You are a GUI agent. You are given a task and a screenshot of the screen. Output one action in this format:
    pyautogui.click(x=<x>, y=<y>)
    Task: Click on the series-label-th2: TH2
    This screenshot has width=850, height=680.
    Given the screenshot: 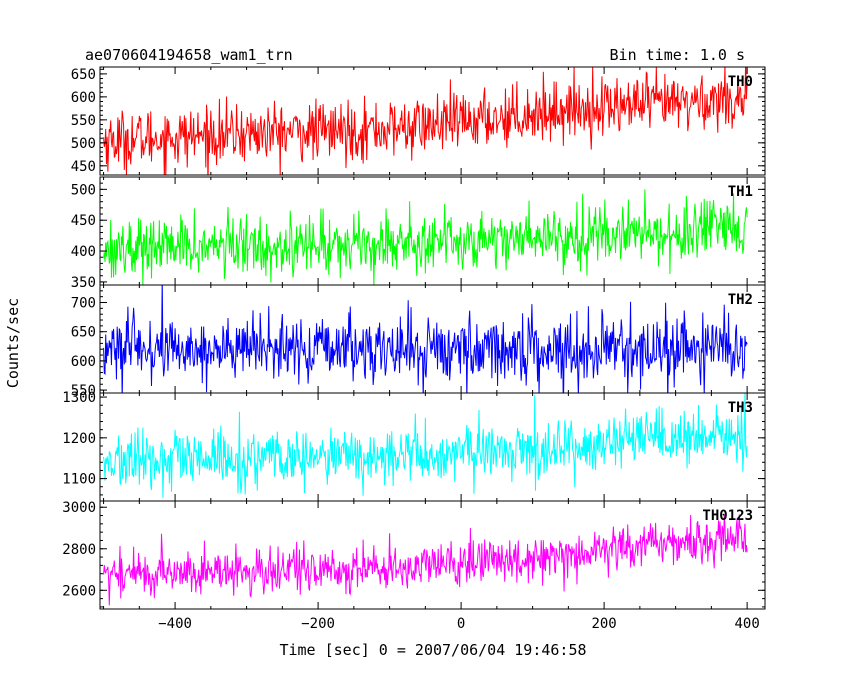 What is the action you would take?
    pyautogui.click(x=740, y=300)
    